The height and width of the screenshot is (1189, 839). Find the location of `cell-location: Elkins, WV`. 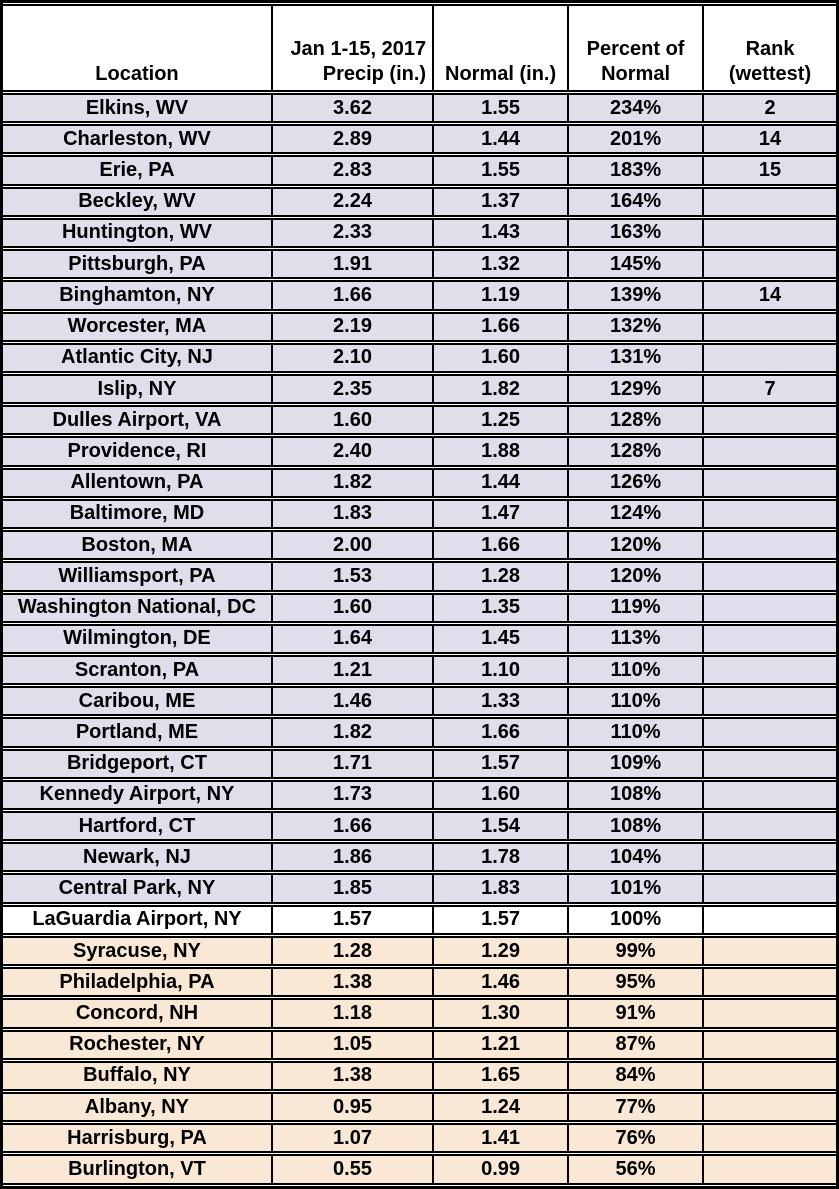

cell-location: Elkins, WV is located at coordinates (138, 108).